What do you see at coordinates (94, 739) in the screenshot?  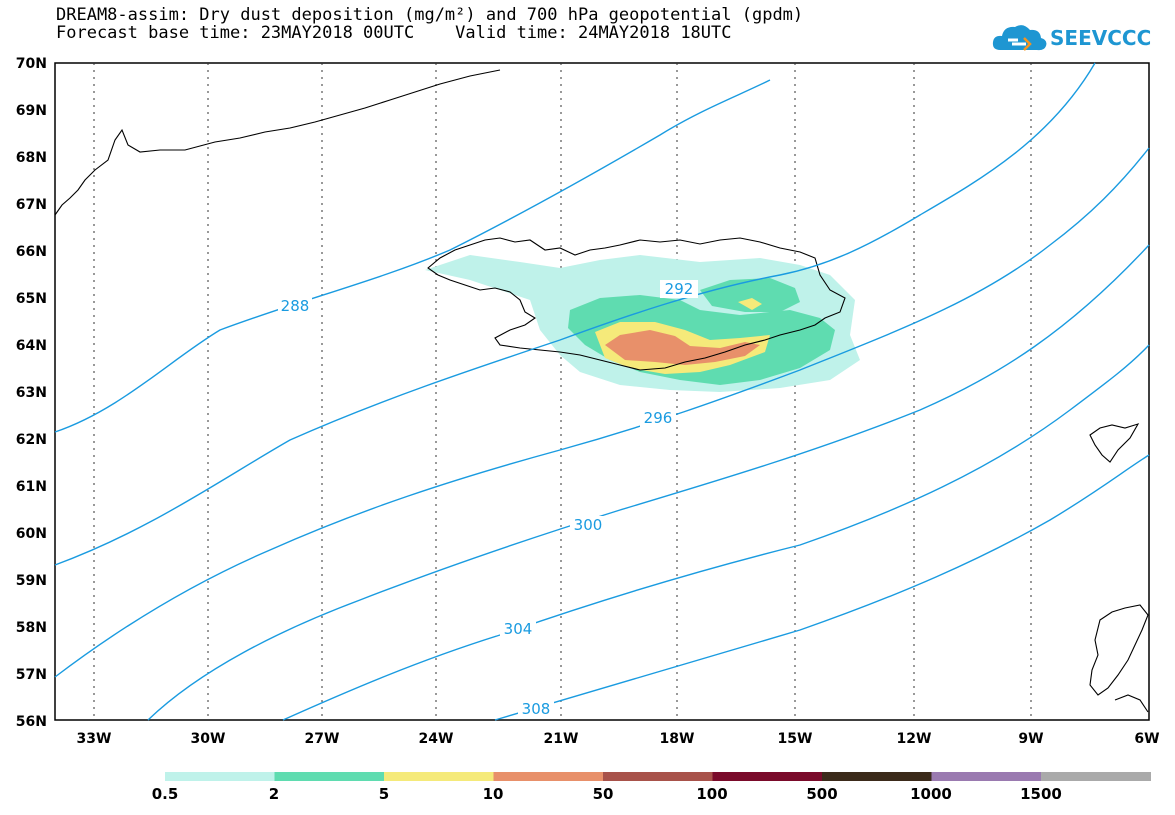 I see `lon-label: 33W` at bounding box center [94, 739].